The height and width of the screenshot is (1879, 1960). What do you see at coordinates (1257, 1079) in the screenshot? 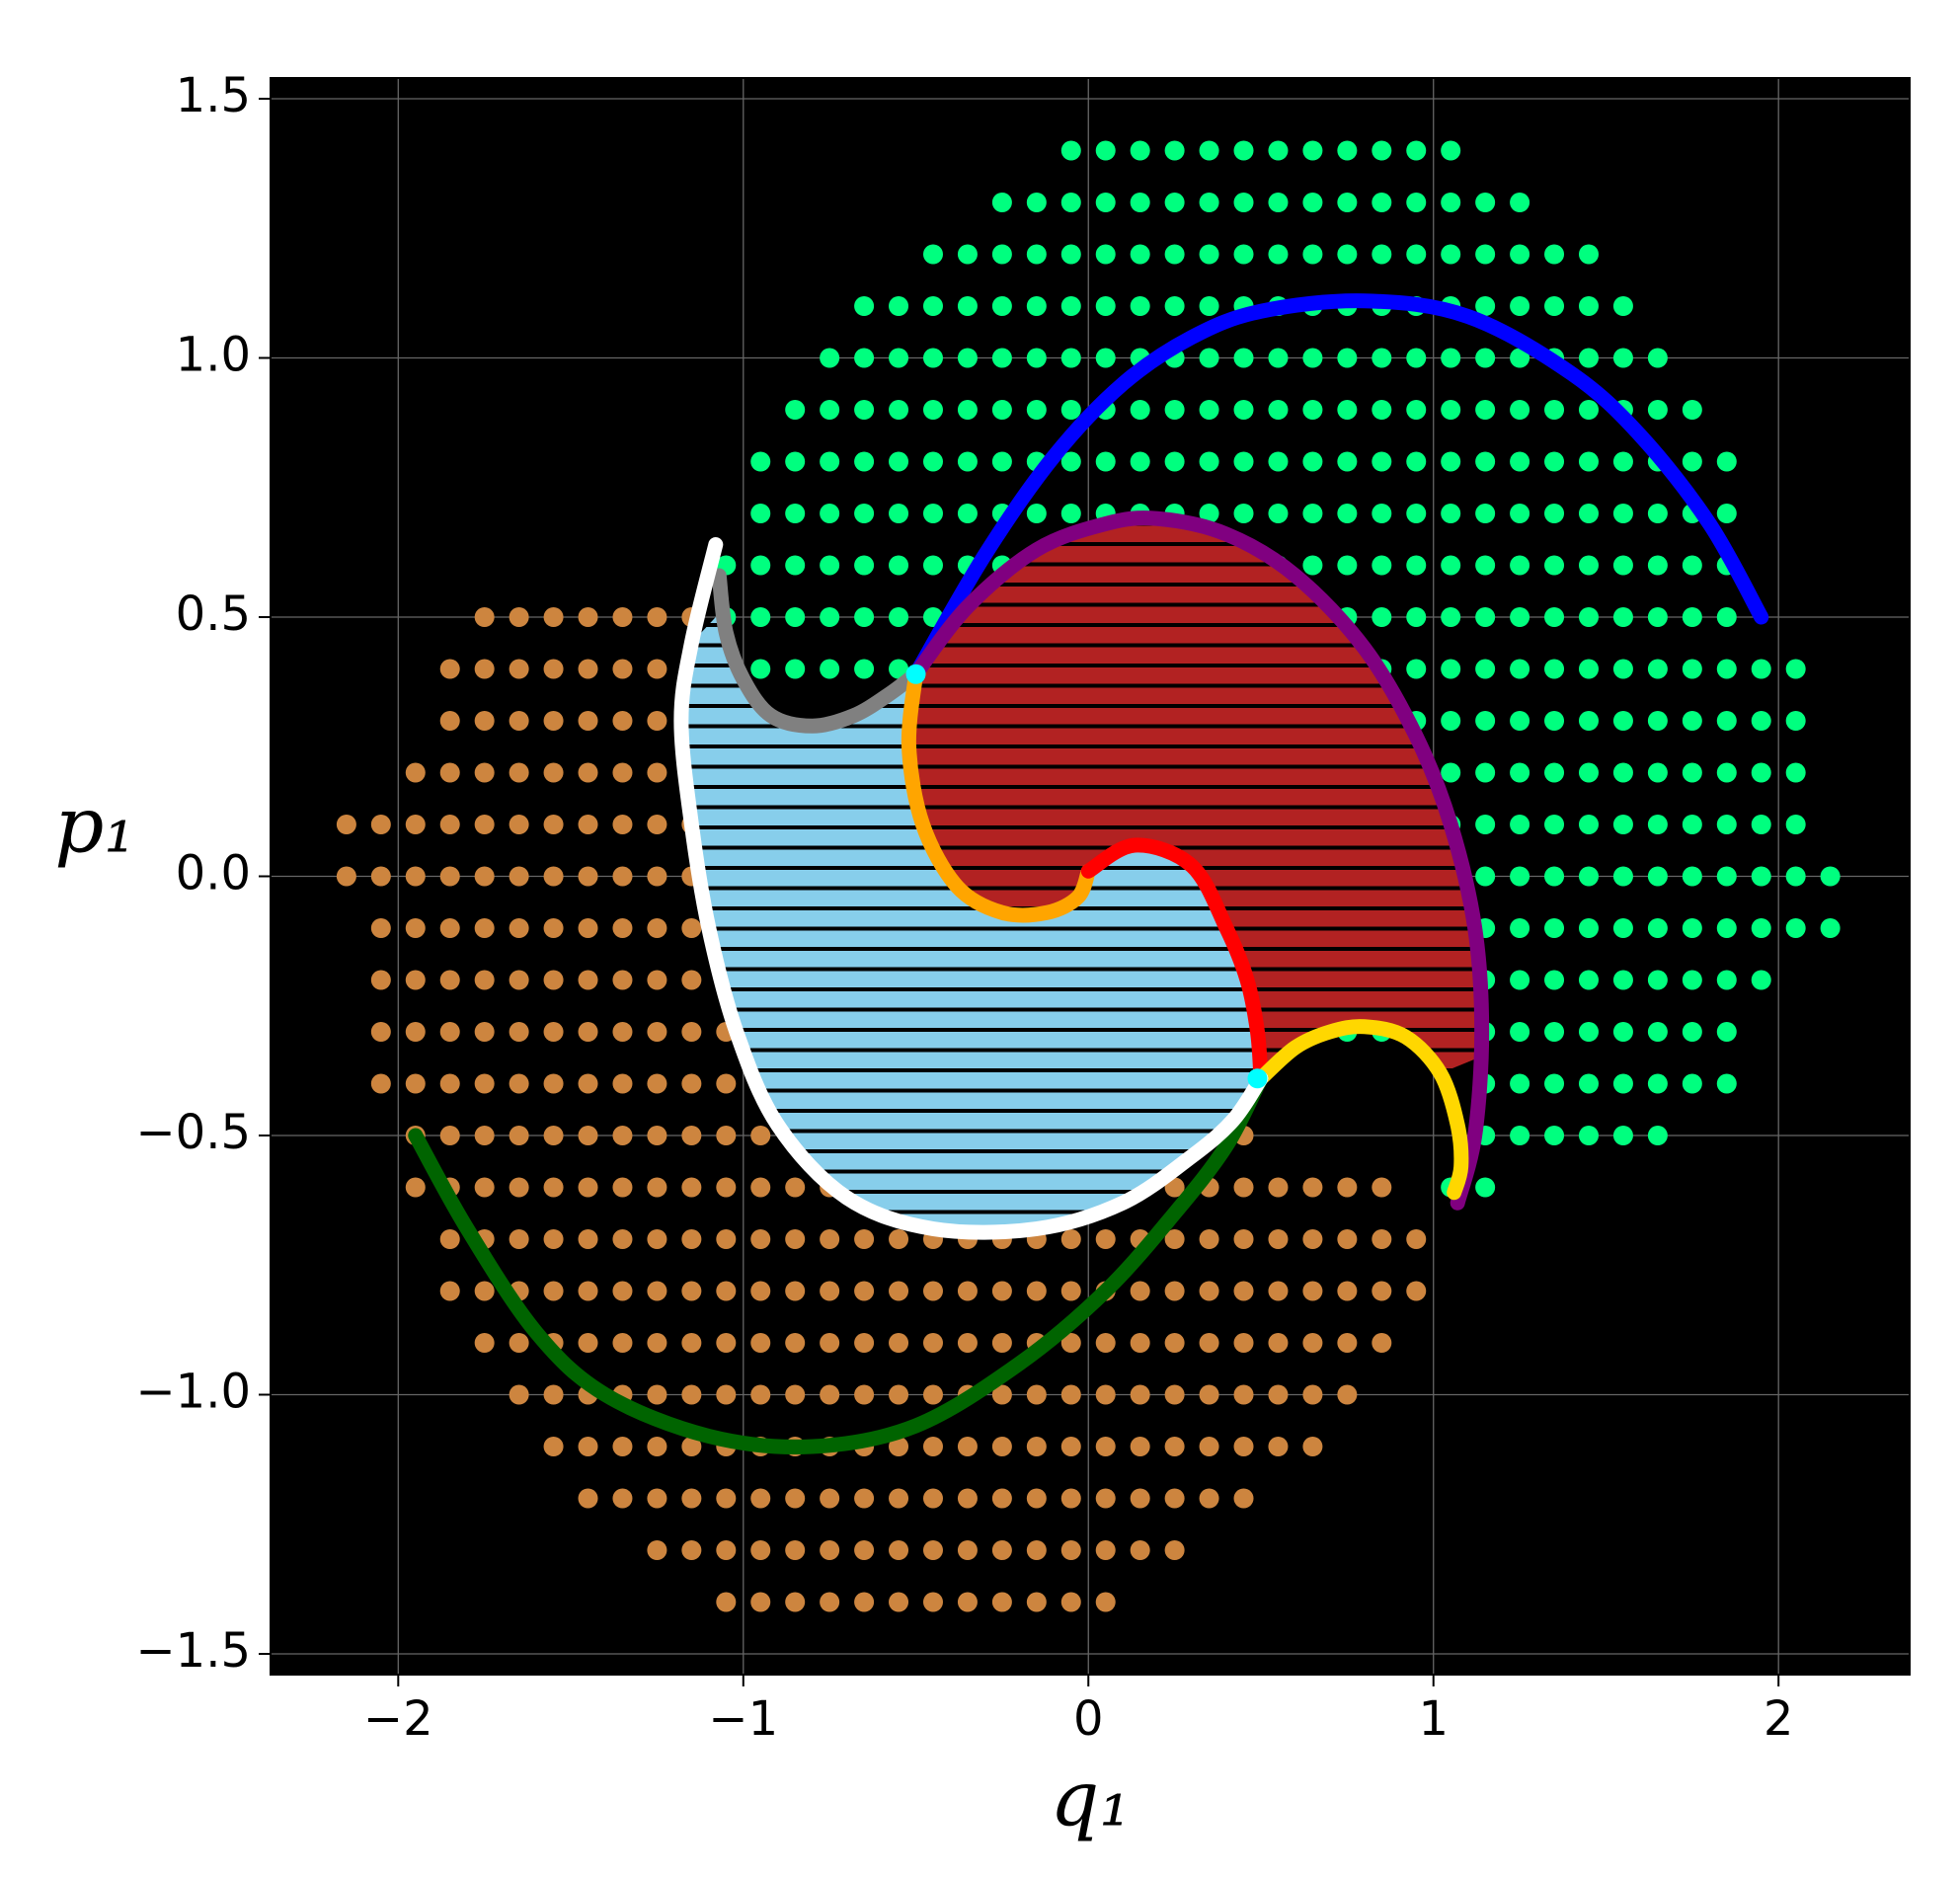
I see `marker-point` at bounding box center [1257, 1079].